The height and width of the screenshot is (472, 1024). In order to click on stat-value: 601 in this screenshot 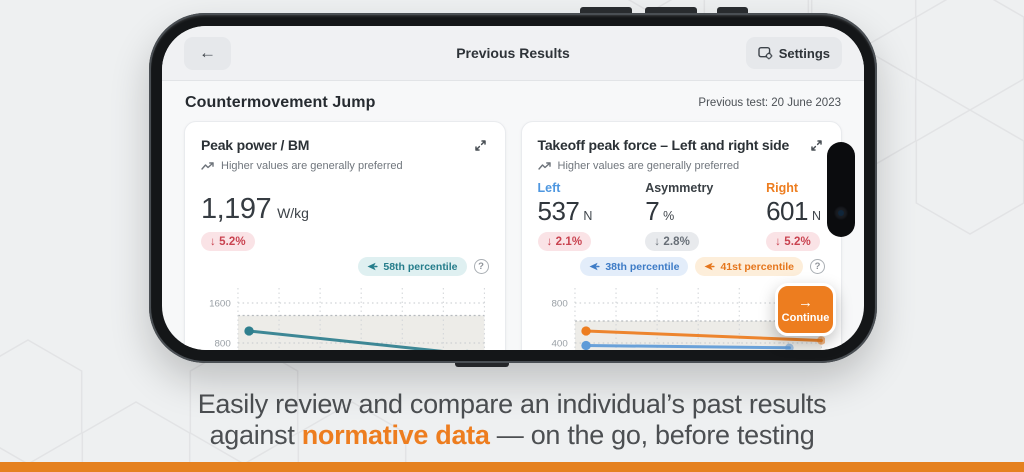, I will do `click(787, 211)`.